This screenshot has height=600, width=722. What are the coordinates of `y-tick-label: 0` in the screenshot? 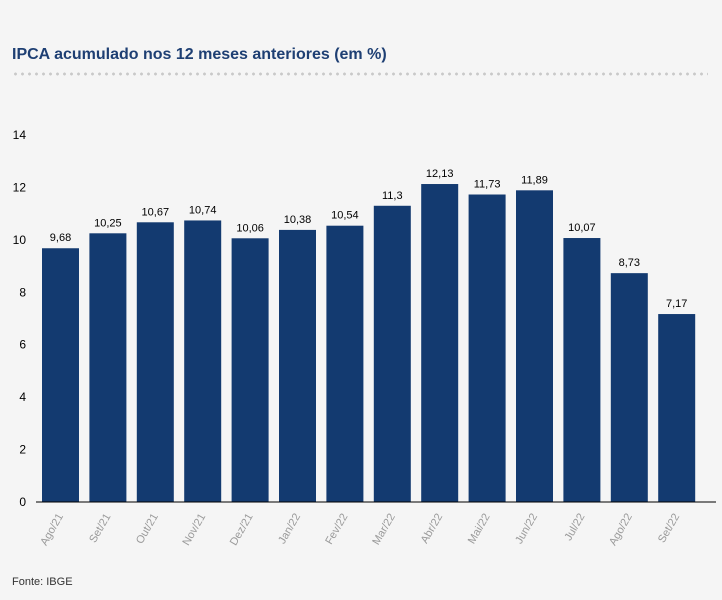 It's located at (22, 502).